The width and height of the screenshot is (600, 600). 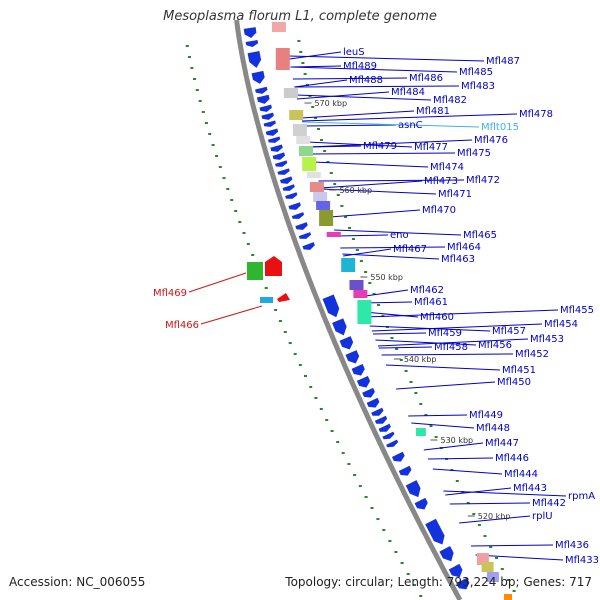 I want to click on gene-label-mfl457: Mfl457, so click(x=509, y=331).